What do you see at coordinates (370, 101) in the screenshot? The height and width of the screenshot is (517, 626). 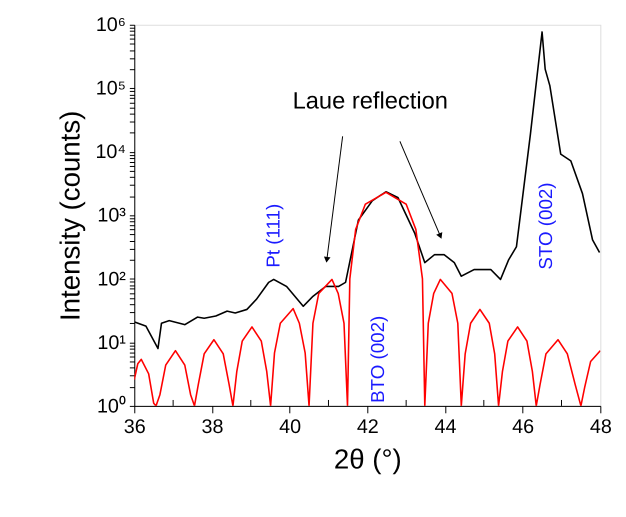 I see `annotation: Laue reflection` at bounding box center [370, 101].